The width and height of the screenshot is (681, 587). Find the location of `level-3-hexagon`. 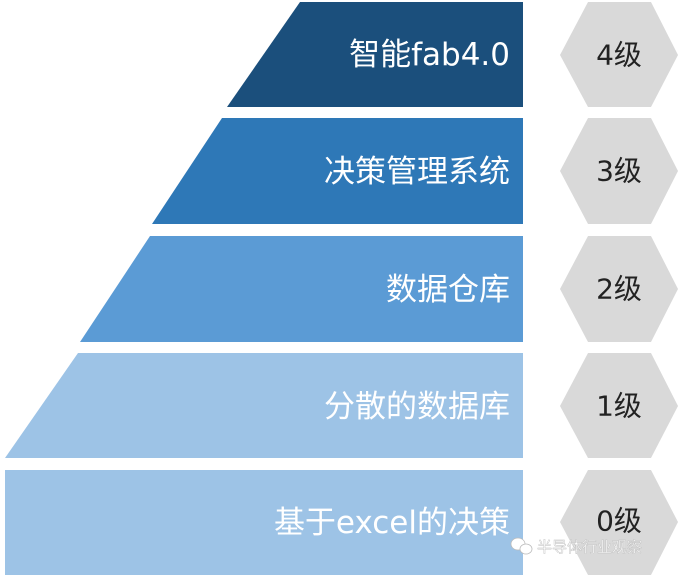

level-3-hexagon is located at coordinates (619, 171).